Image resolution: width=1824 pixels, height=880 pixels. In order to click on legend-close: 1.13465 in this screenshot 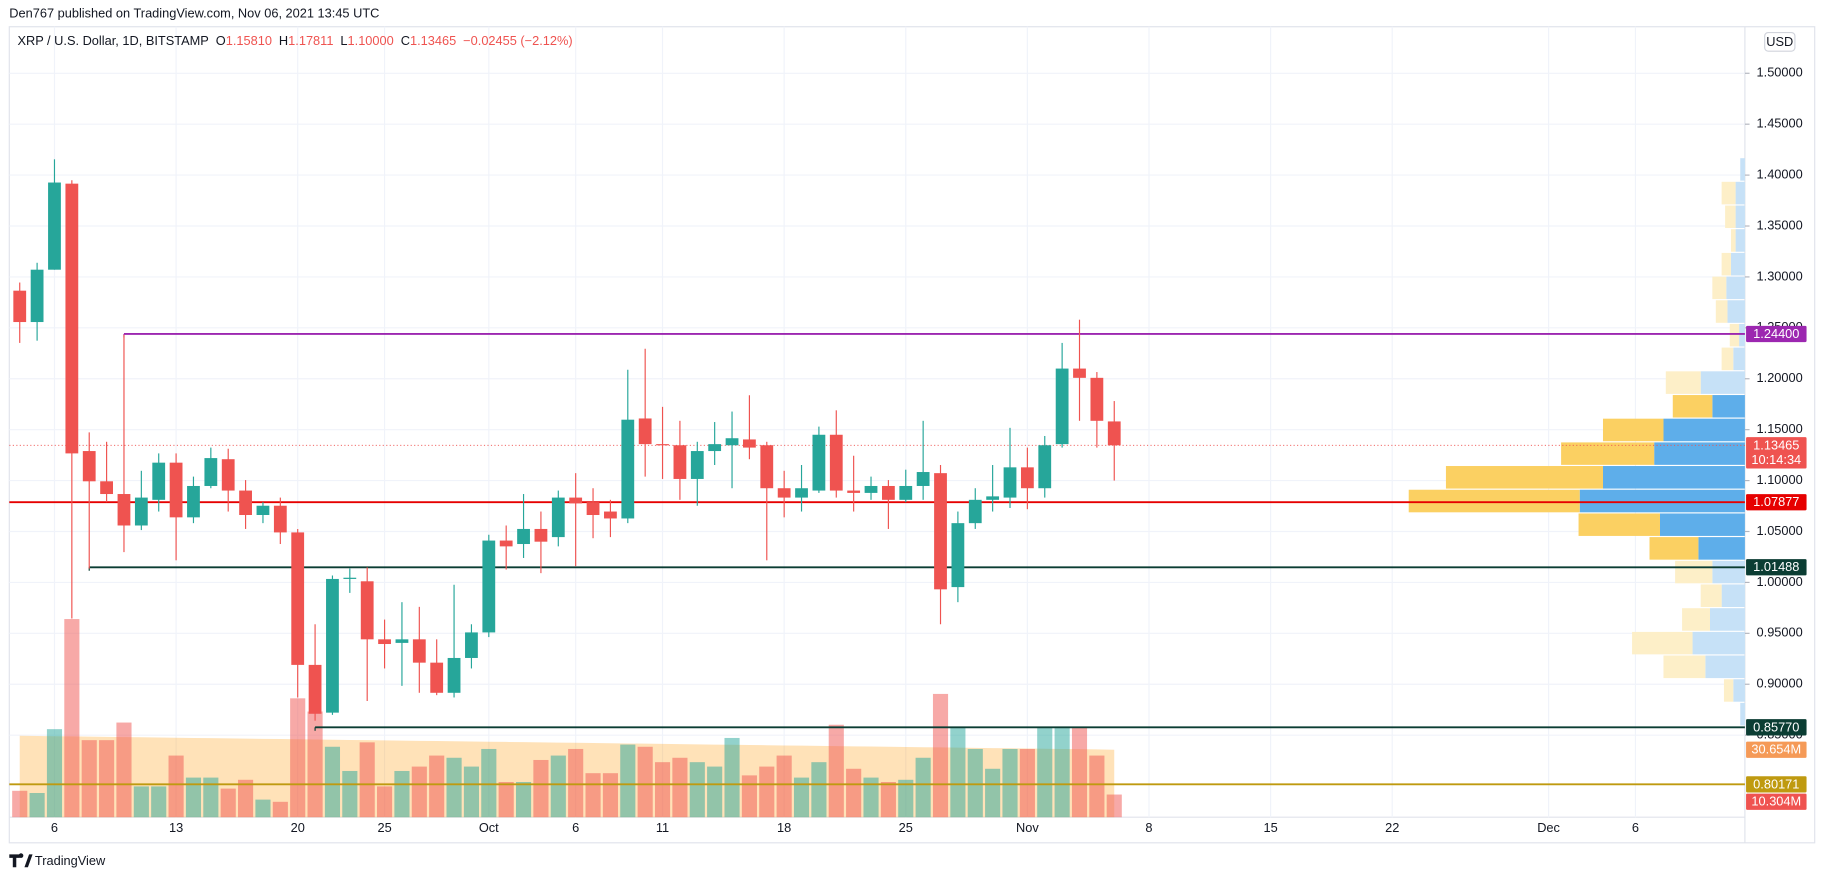, I will do `click(433, 40)`.